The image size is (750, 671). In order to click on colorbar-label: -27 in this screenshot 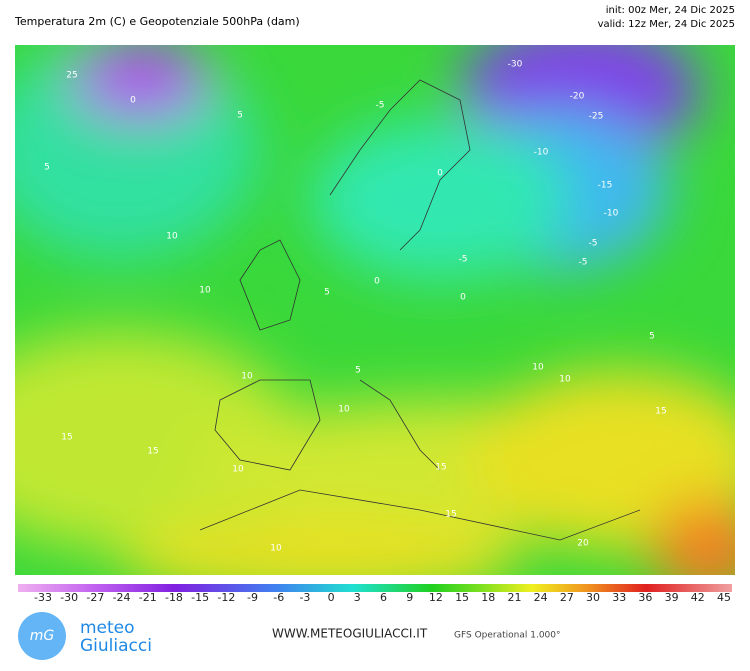, I will do `click(95, 597)`.